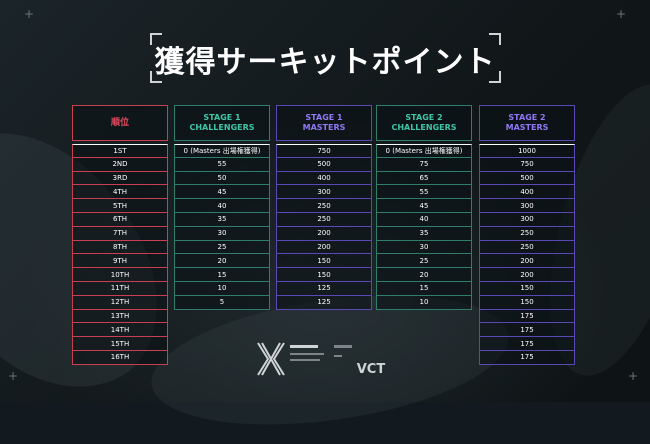 Image resolution: width=650 pixels, height=444 pixels. What do you see at coordinates (271, 359) in the screenshot?
I see `valorant-champions-tour-logo-icon` at bounding box center [271, 359].